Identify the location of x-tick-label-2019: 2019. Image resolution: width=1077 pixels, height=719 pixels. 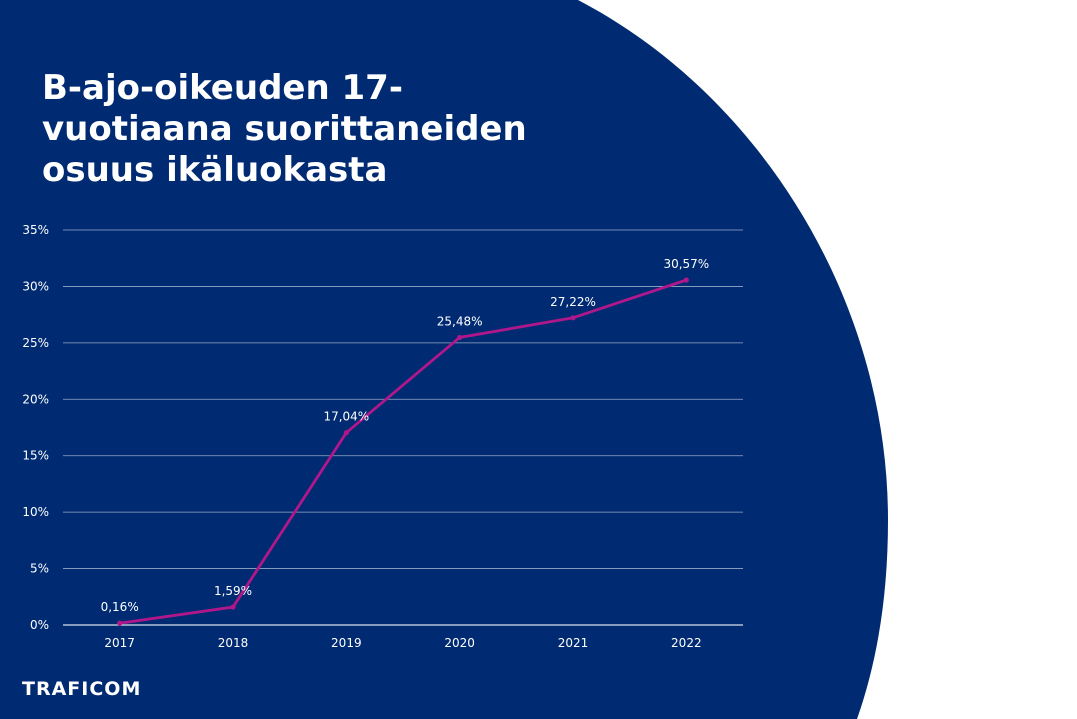
(346, 643).